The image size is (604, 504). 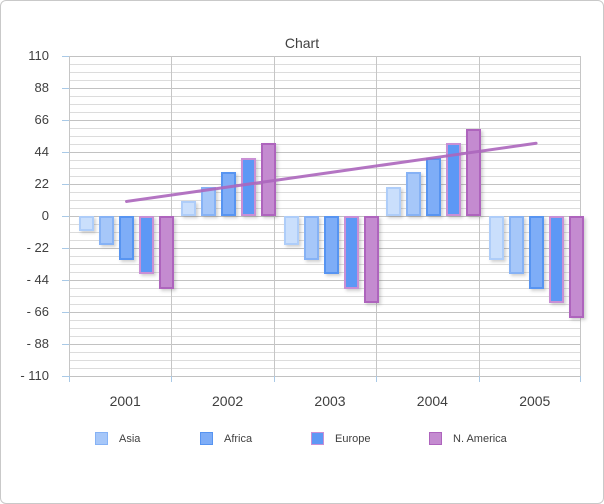 I want to click on bar-n-america-2005, so click(x=576, y=267).